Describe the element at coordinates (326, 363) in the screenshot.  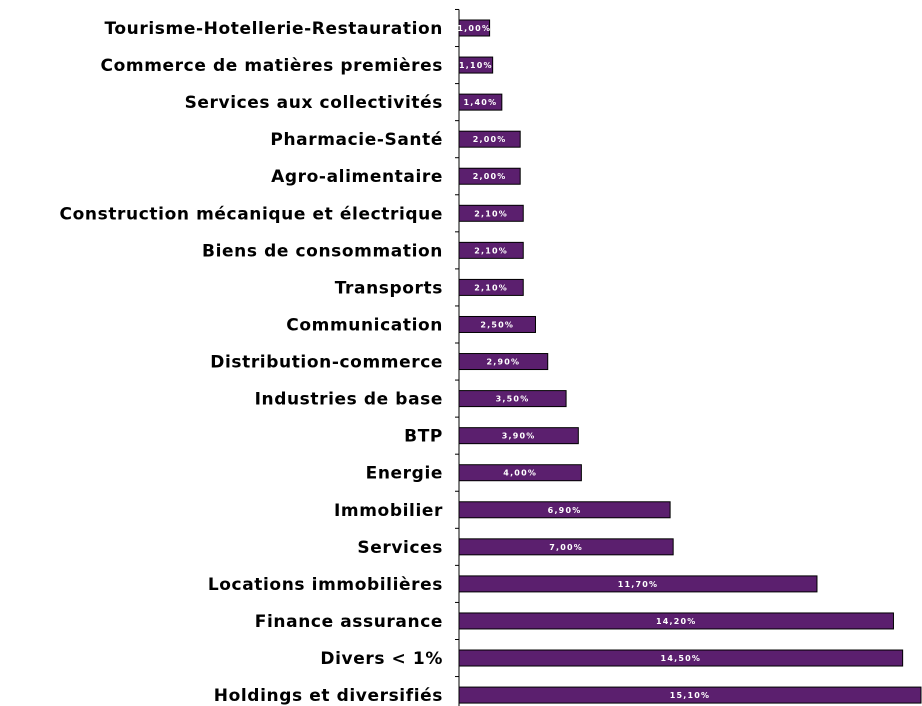
I see `category-label: Distribution-commerce` at that location.